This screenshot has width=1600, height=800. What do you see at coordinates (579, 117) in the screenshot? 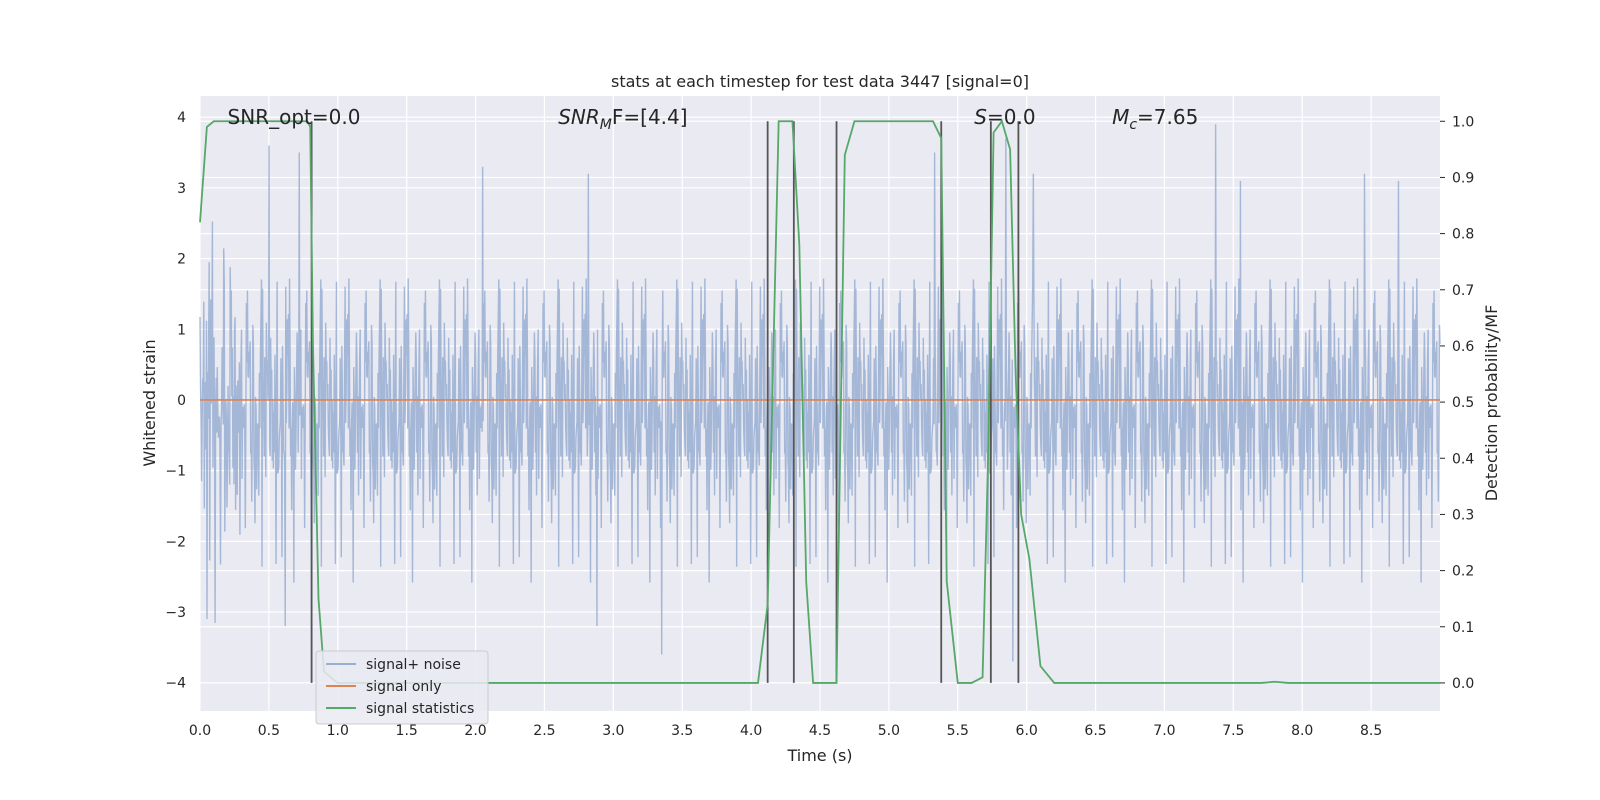
I see `annotation-main: SNR` at bounding box center [579, 117].